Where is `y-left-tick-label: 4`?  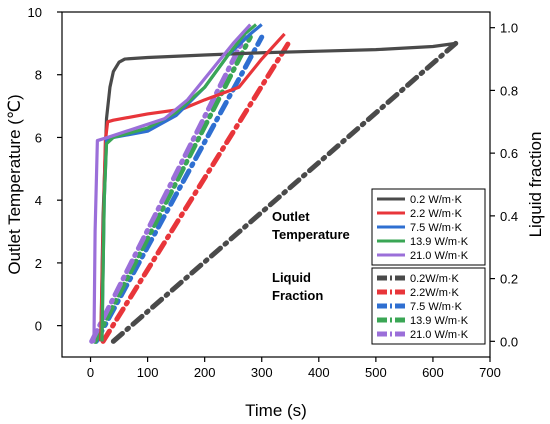 y-left-tick-label: 4 is located at coordinates (38, 200).